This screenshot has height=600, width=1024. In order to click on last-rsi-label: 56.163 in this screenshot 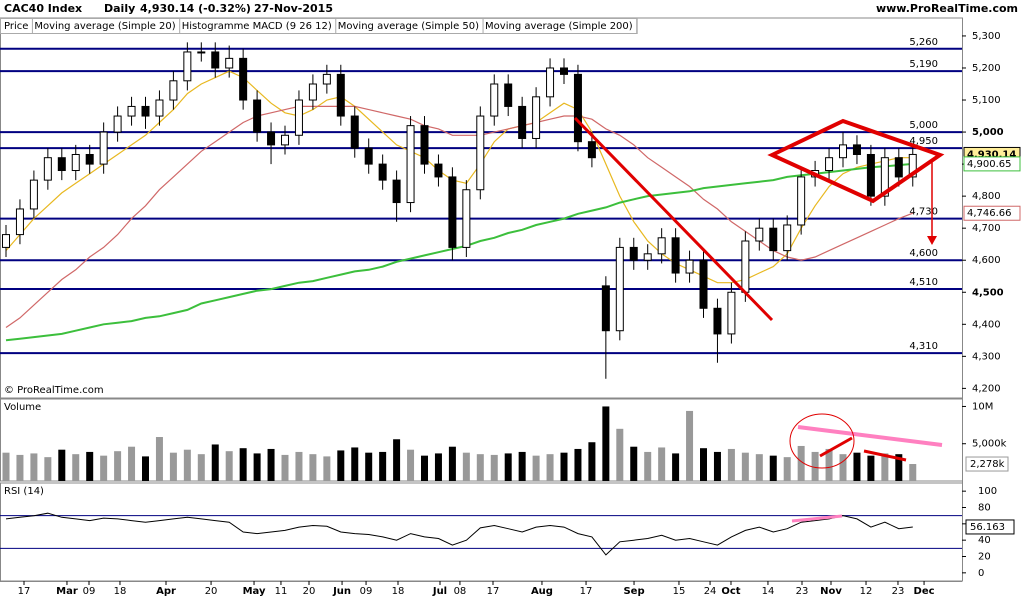, I will do `click(987, 527)`.